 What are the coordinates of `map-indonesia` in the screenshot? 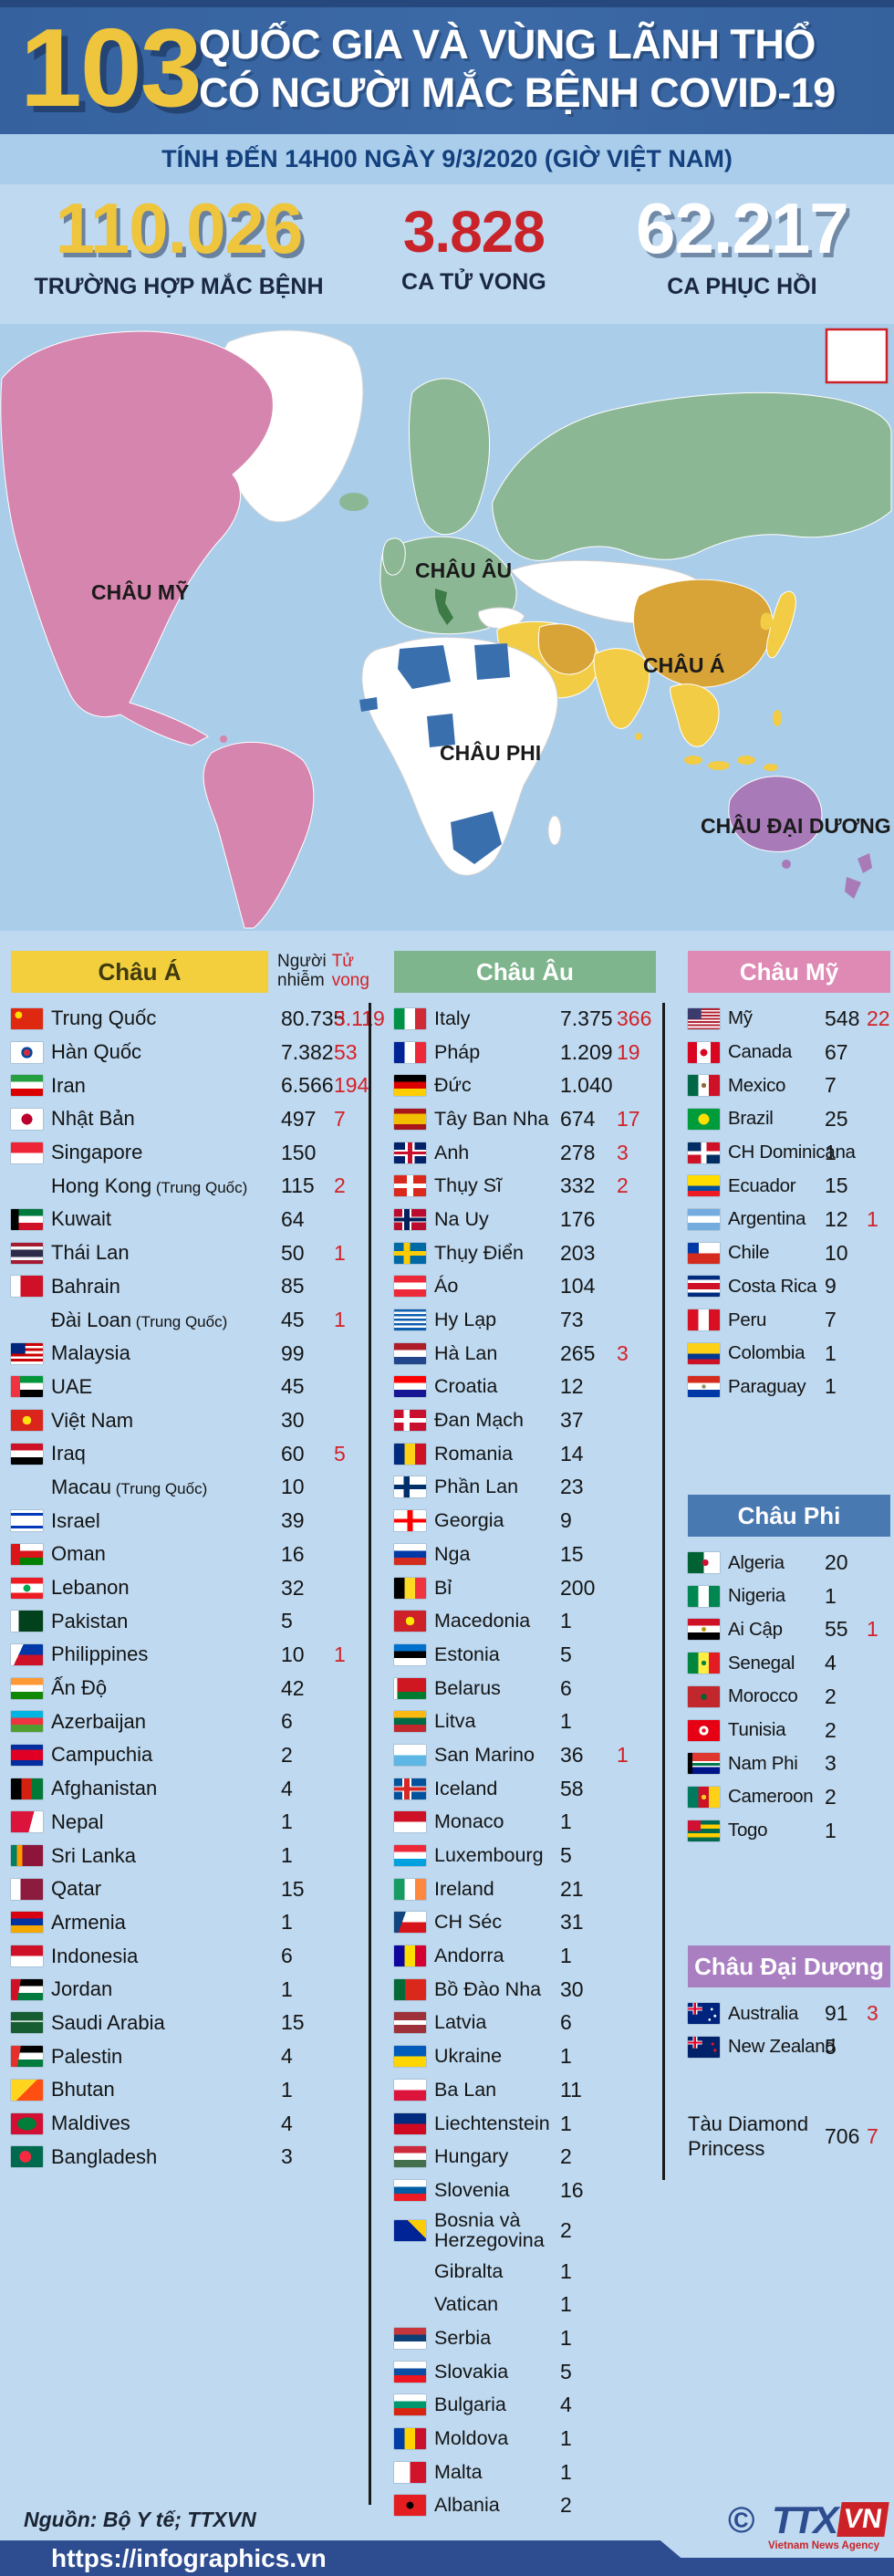 It's located at (771, 767).